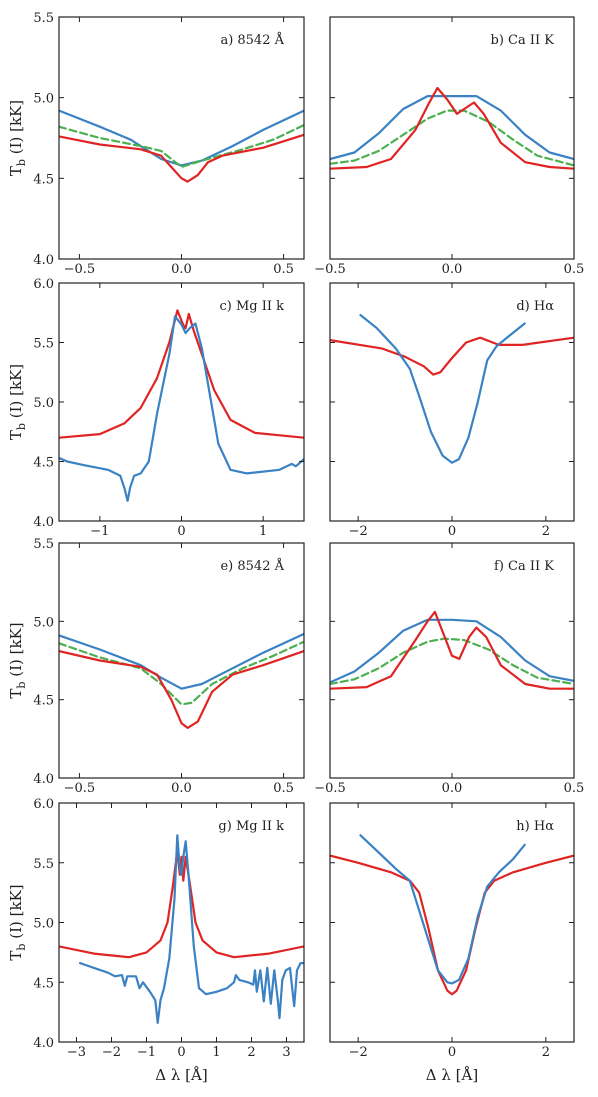 The image size is (598, 1097). What do you see at coordinates (251, 306) in the screenshot?
I see `panel-label: c) Mg II k` at bounding box center [251, 306].